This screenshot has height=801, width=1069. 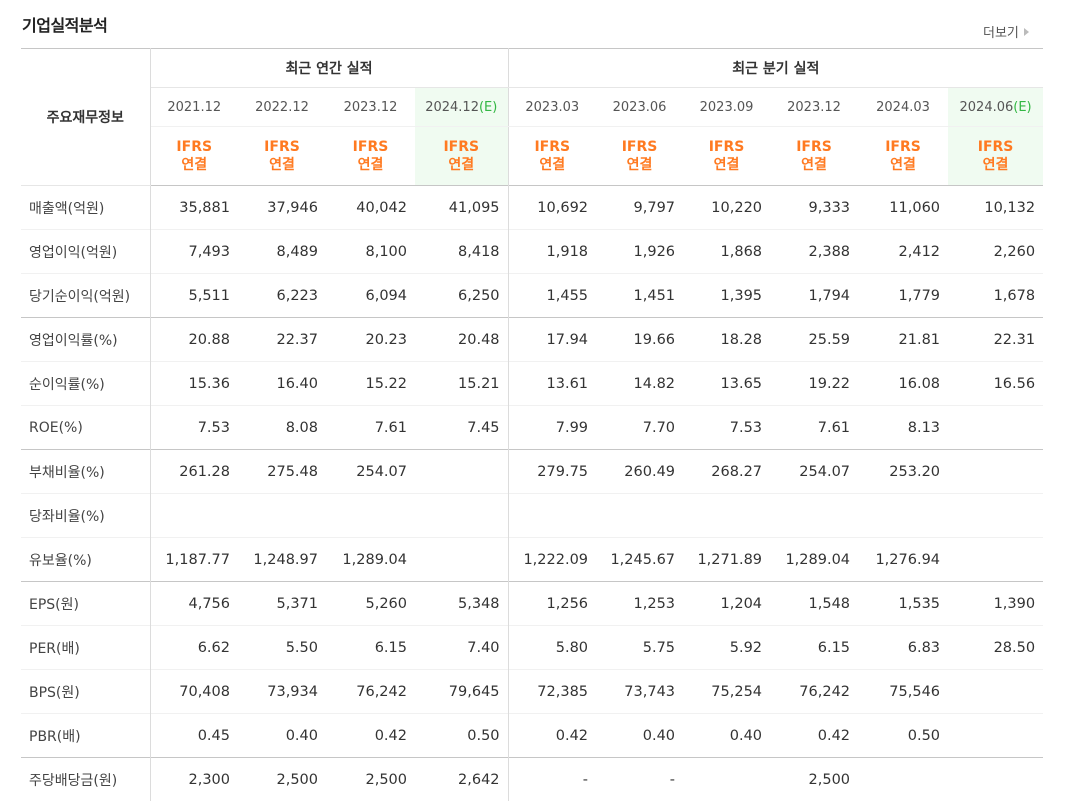 I want to click on table-cell: 5.92, so click(x=726, y=648).